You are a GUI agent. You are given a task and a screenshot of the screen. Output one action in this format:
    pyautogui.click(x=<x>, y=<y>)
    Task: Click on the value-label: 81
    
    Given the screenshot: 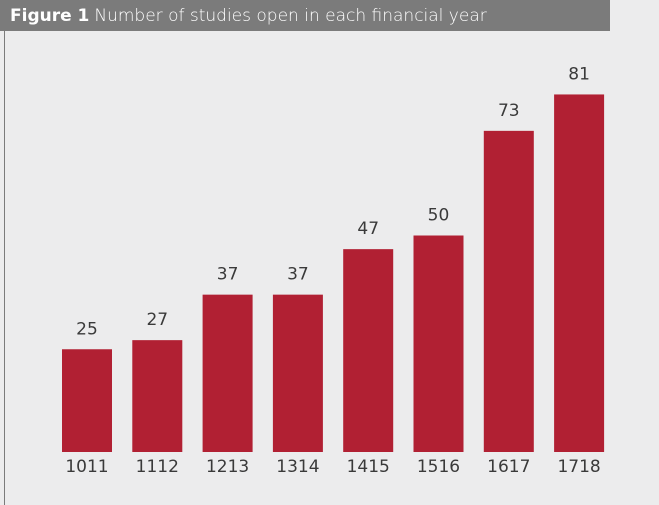 What is the action you would take?
    pyautogui.click(x=579, y=74)
    